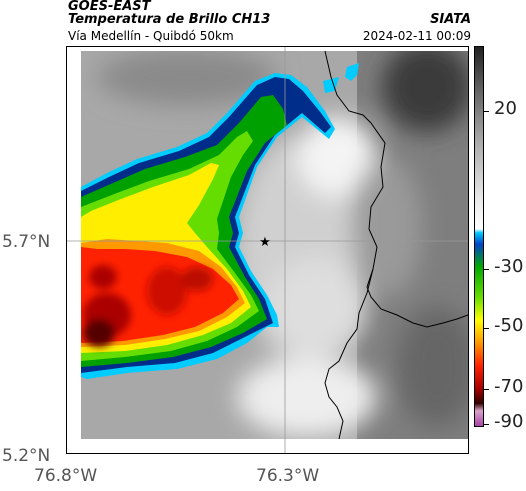 This screenshot has height=491, width=526. What do you see at coordinates (509, 266) in the screenshot?
I see `colorbar-label: -30` at bounding box center [509, 266].